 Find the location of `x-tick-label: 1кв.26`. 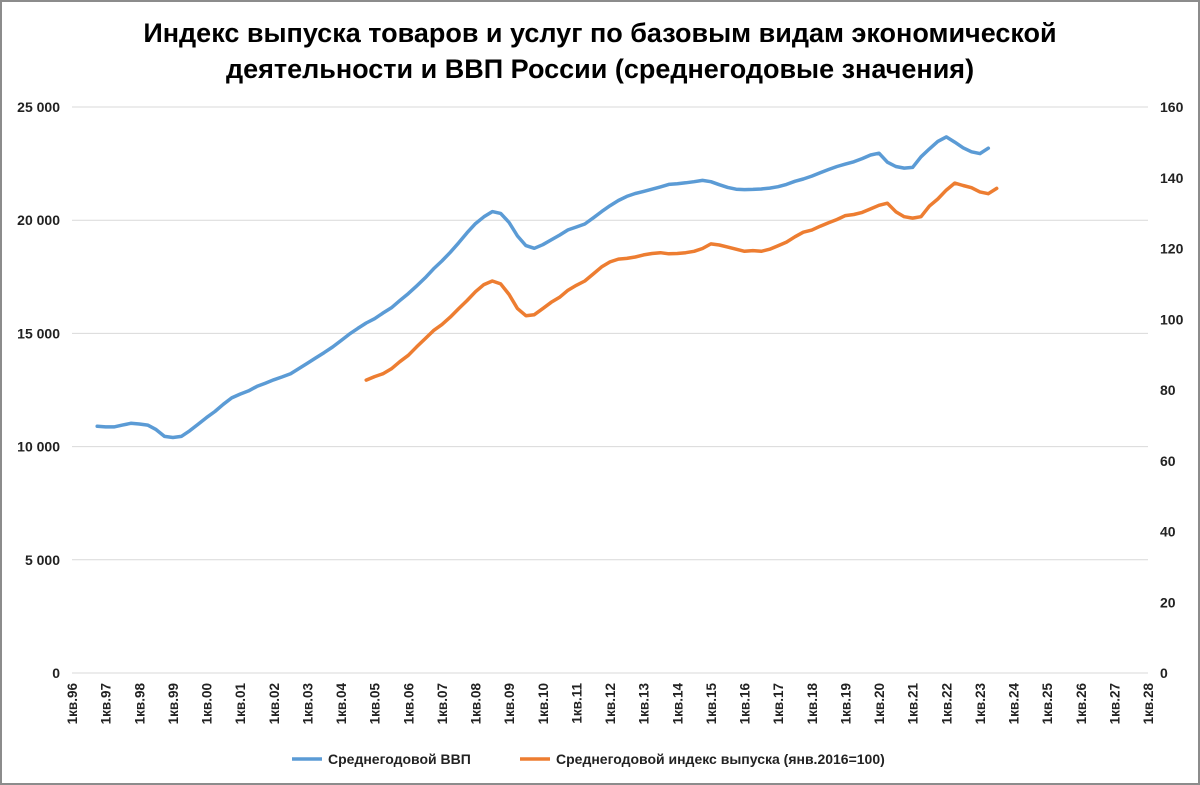

x-tick-label: 1кв.26 is located at coordinates (1081, 704).